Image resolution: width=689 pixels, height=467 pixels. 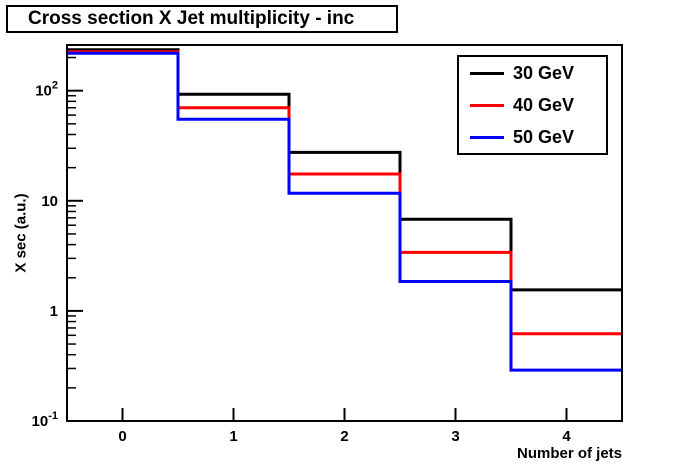 I want to click on svg-text: 10, so click(x=49, y=201).